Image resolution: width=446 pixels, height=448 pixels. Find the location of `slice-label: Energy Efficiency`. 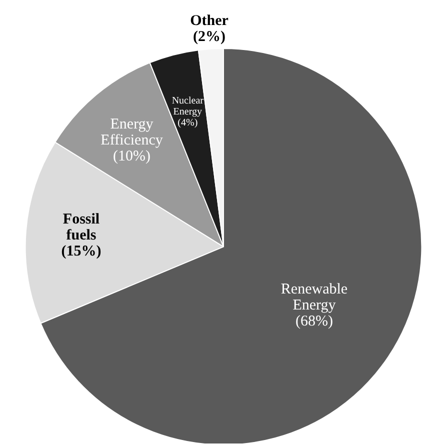

slice-label: Energy Efficiency is located at coordinates (132, 132).